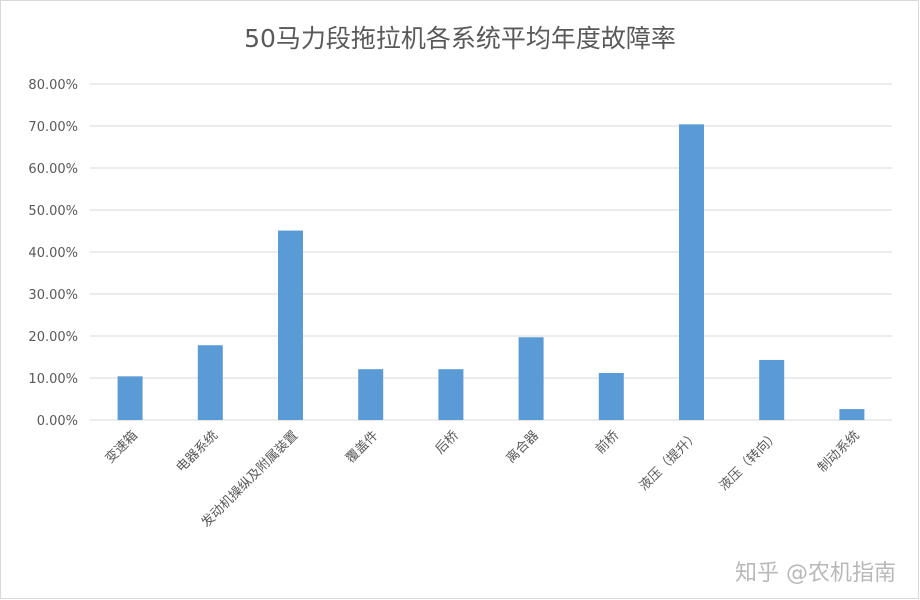 Image resolution: width=920 pixels, height=600 pixels. What do you see at coordinates (607, 443) in the screenshot?
I see `x-tick-label: 前桥` at bounding box center [607, 443].